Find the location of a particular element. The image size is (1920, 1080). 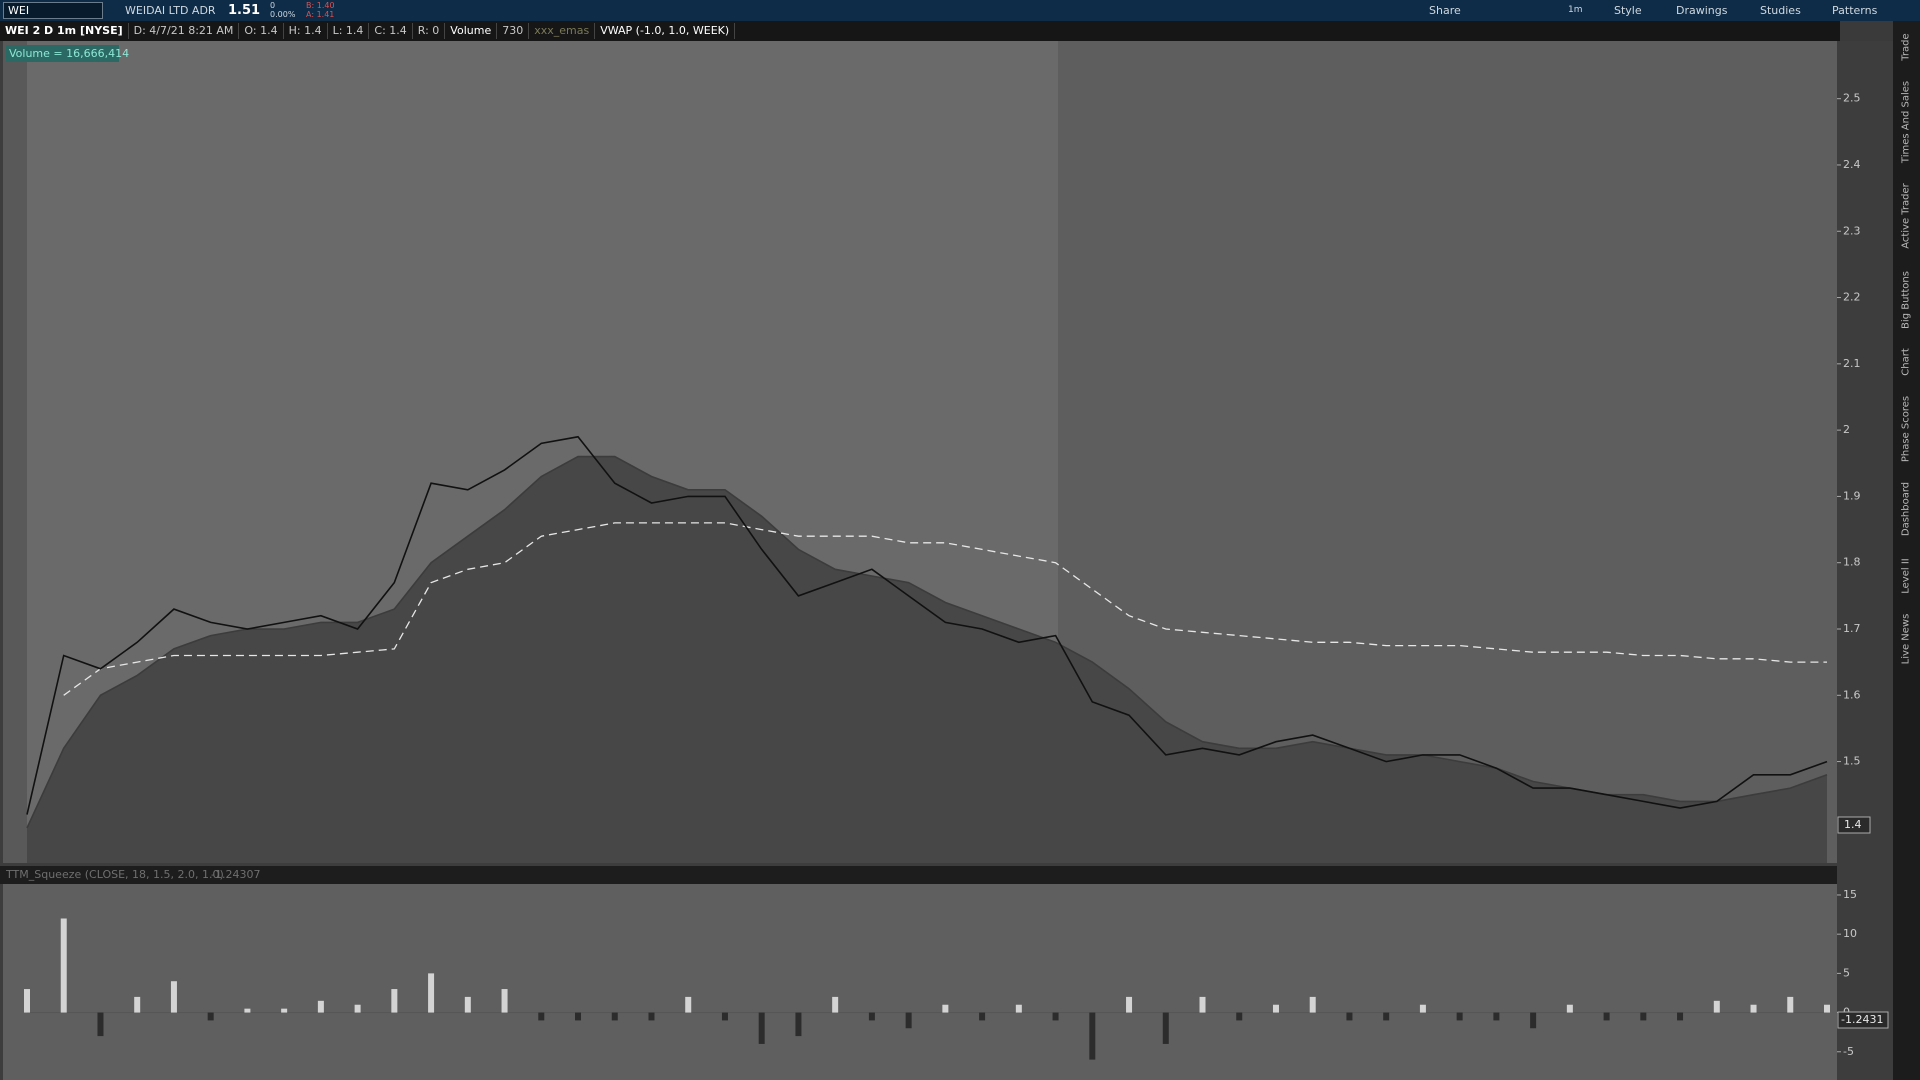

side-tab: Times And Sales is located at coordinates (1906, 122).